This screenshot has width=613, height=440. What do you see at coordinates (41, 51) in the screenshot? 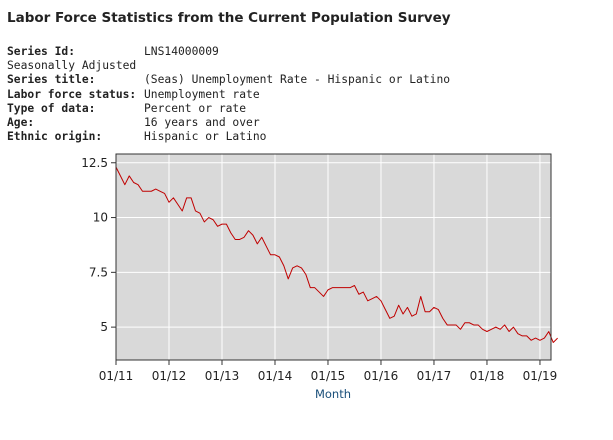
I see `series-id-label: Series Id:` at bounding box center [41, 51].